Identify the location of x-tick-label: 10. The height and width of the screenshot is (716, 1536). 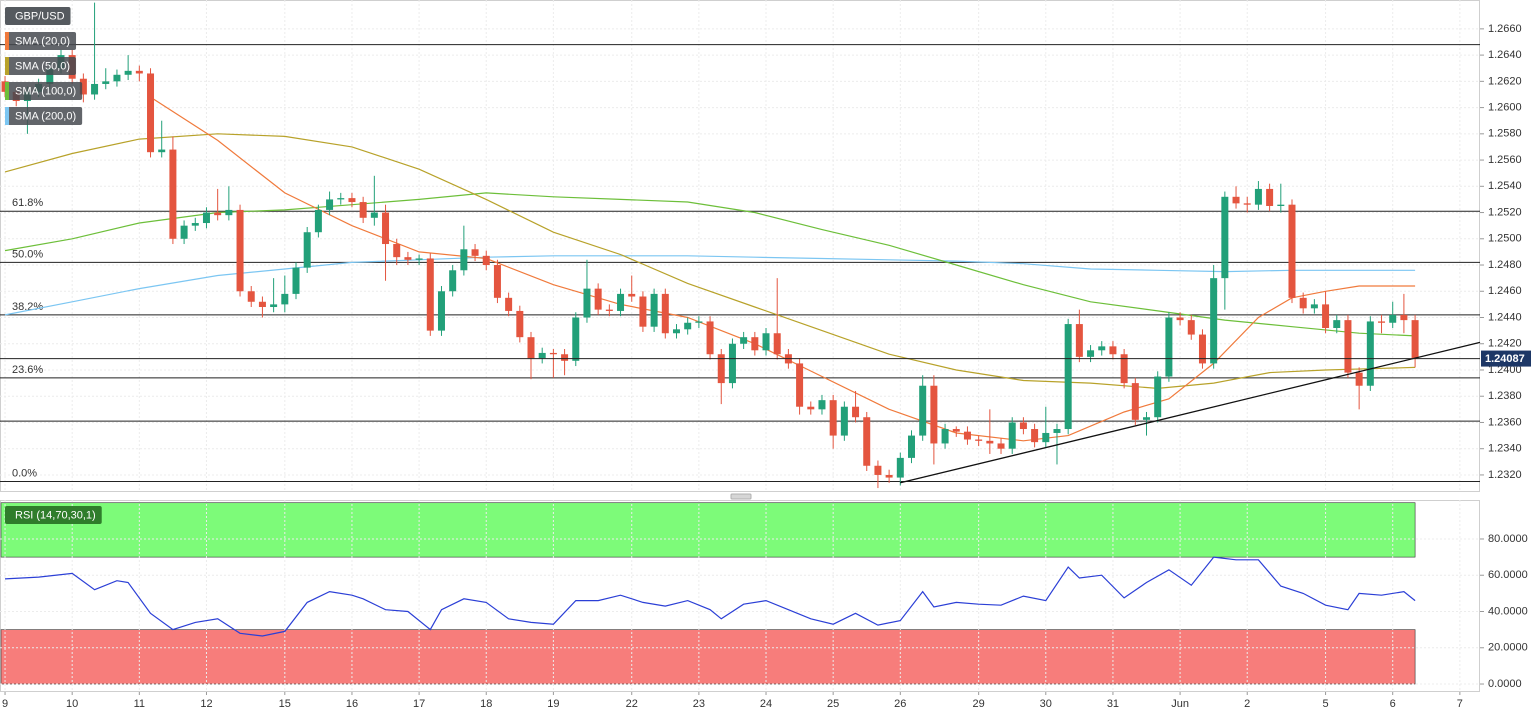
(72, 704).